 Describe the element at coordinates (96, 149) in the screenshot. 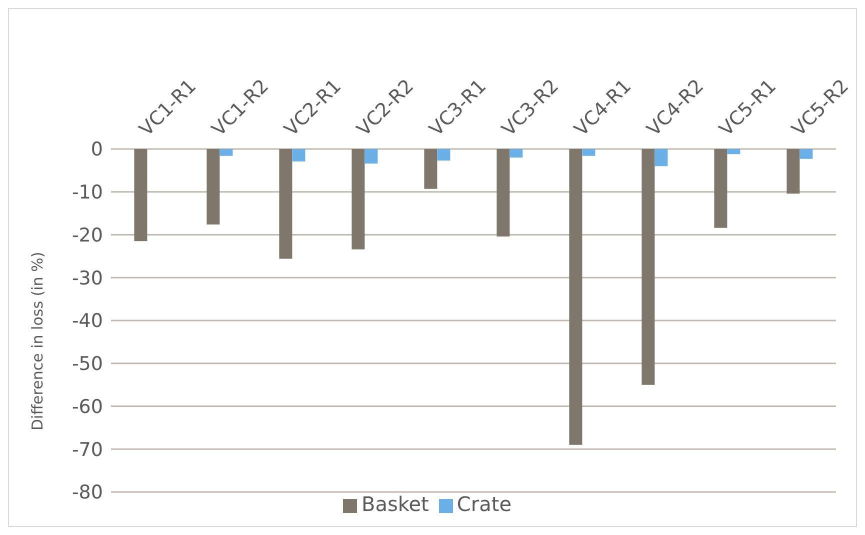

I see `y-tick-label: 0` at that location.